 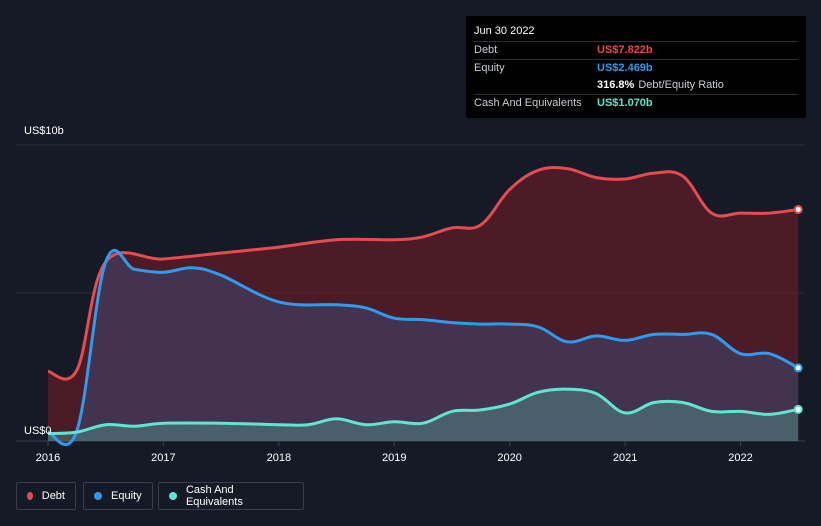 I want to click on tooltip-row-equity: Equity US$2.469b, so click(x=636, y=68).